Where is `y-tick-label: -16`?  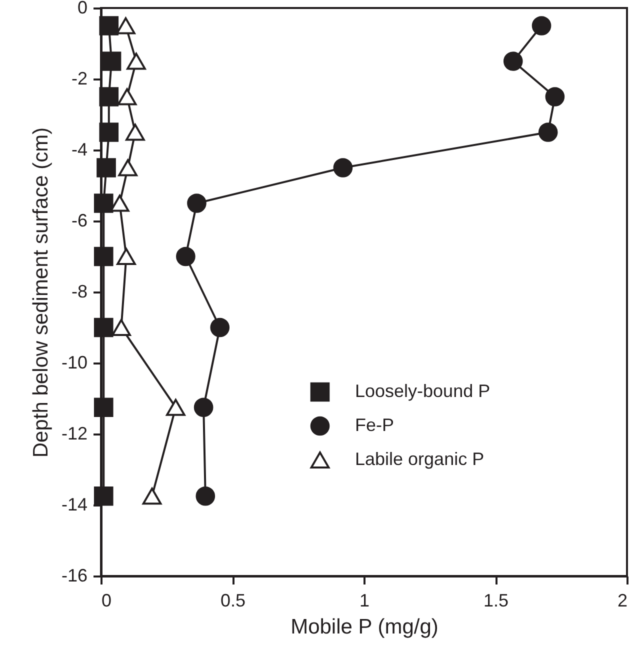
y-tick-label: -16 is located at coordinates (74, 576).